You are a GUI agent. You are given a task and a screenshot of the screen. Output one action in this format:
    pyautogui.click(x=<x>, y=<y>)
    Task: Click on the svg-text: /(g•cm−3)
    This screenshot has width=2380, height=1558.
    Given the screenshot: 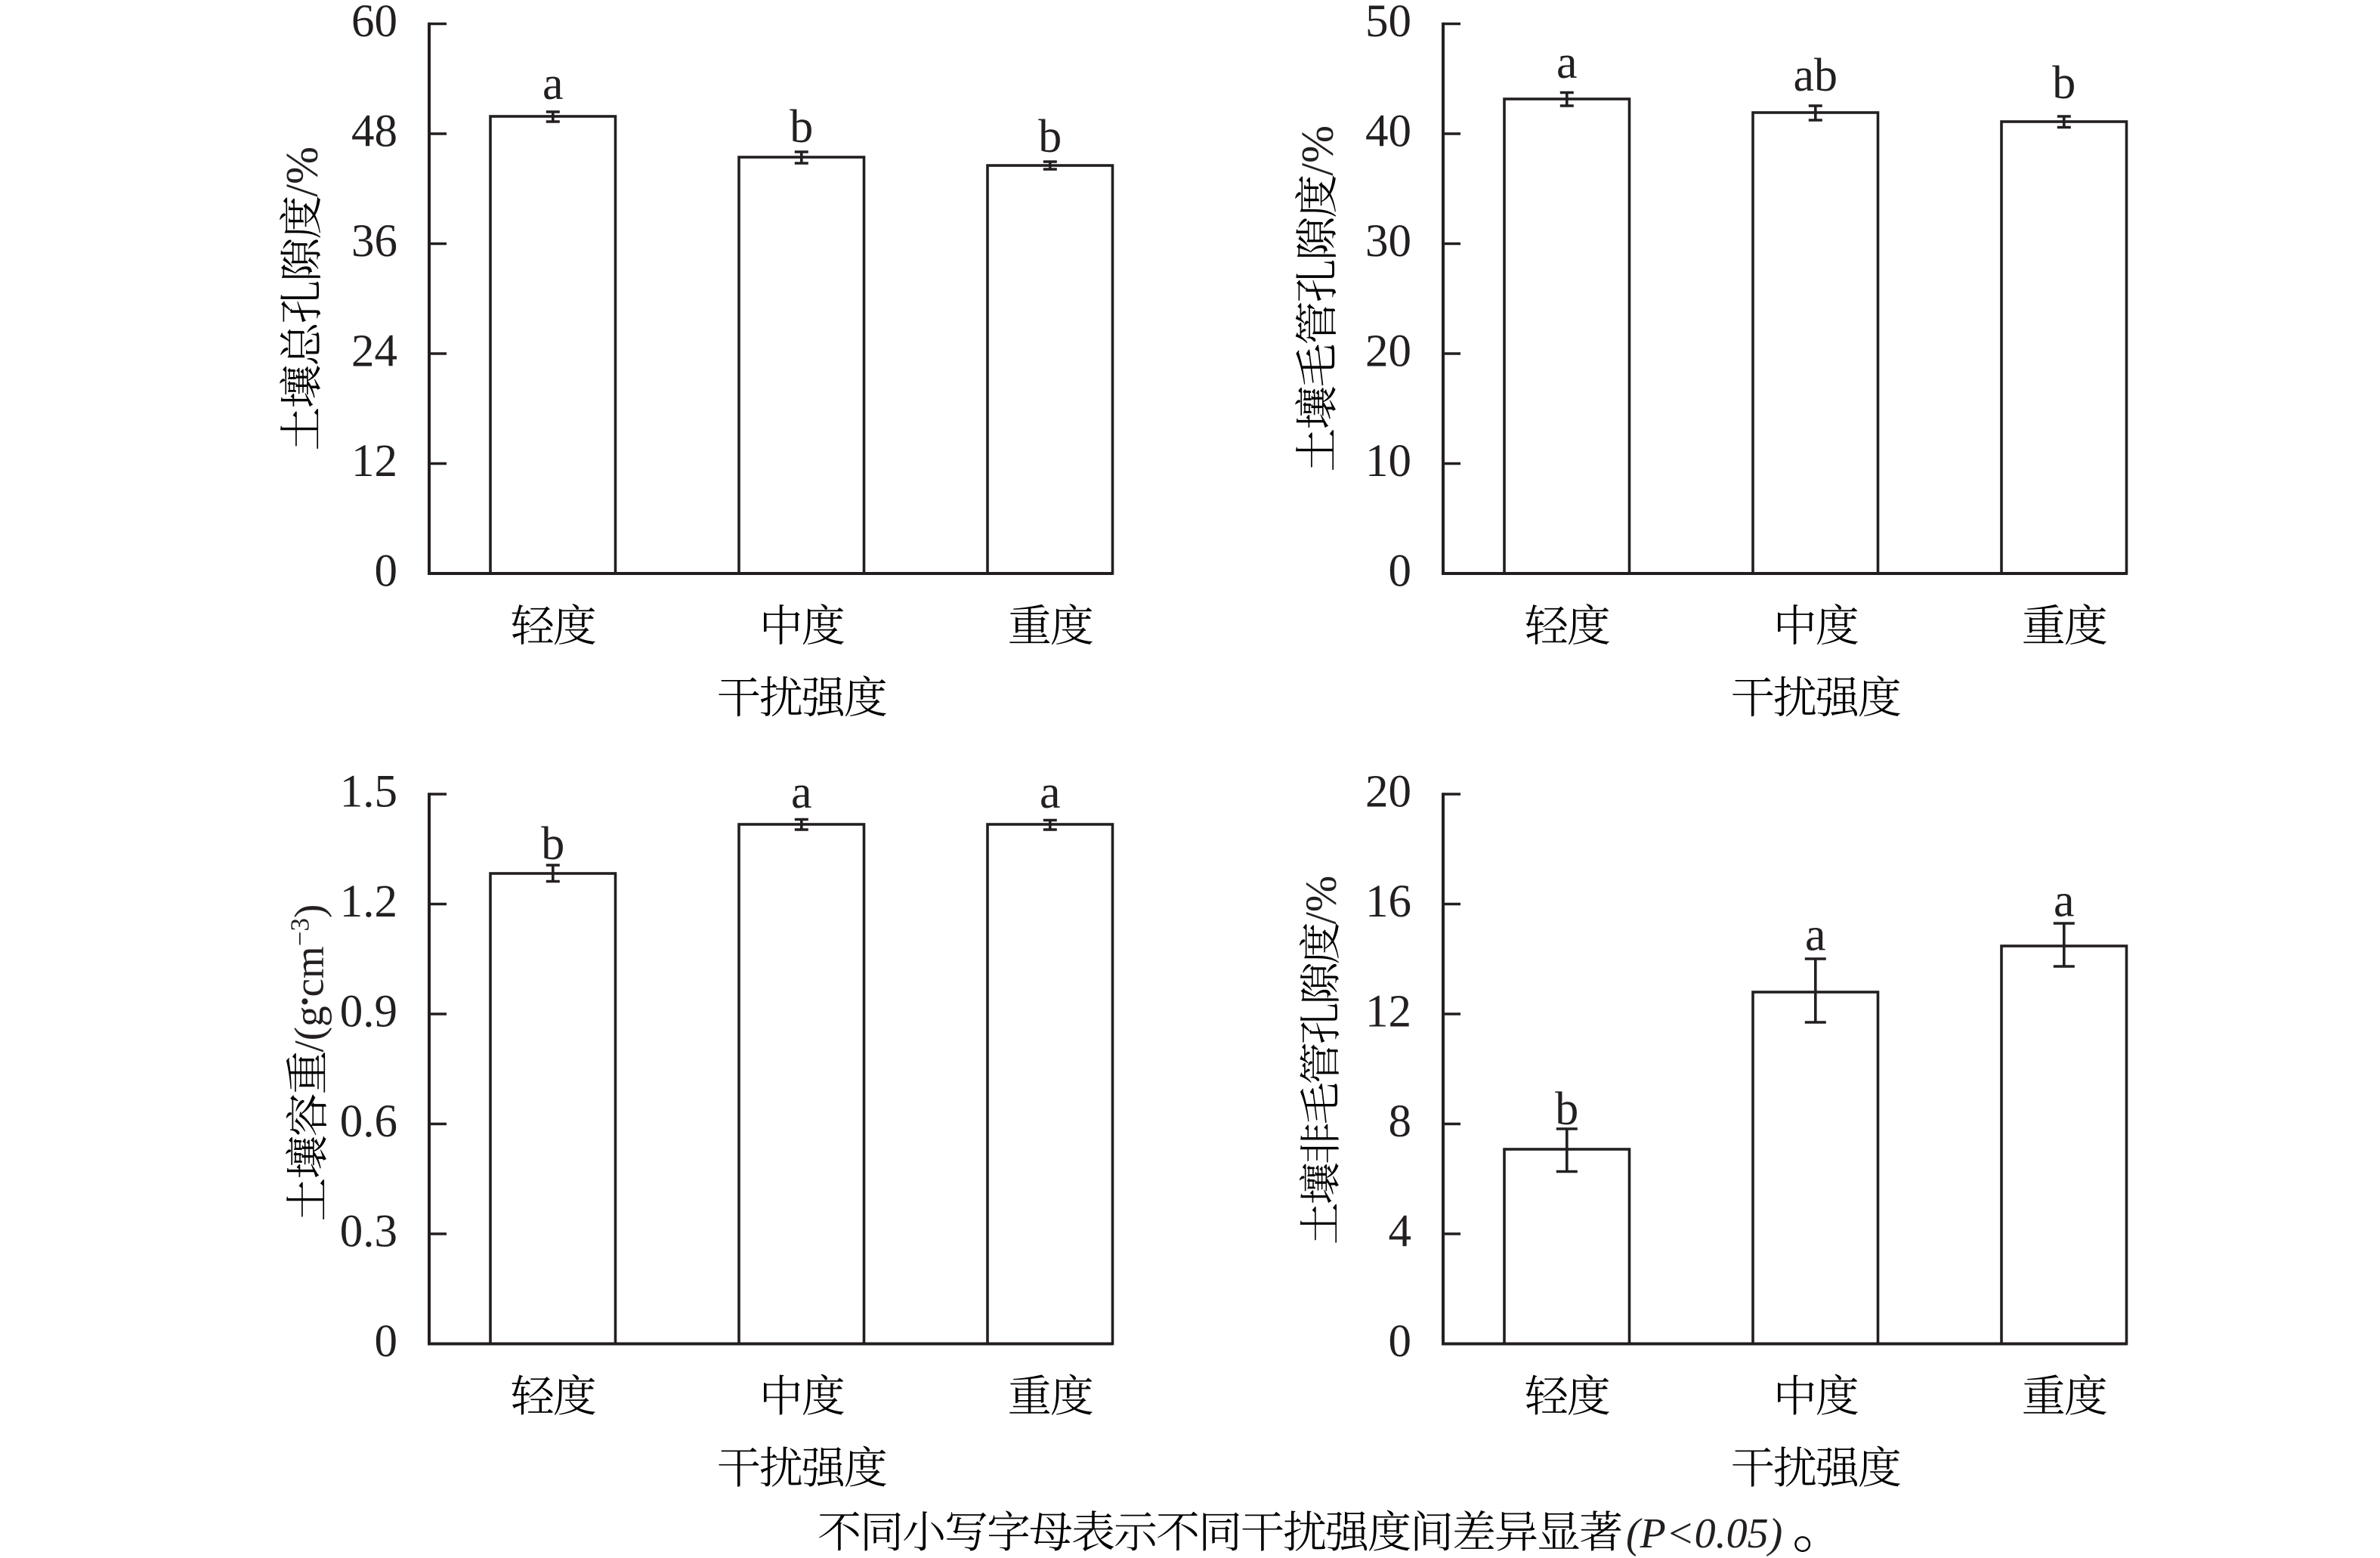 What is the action you would take?
    pyautogui.click(x=309, y=978)
    